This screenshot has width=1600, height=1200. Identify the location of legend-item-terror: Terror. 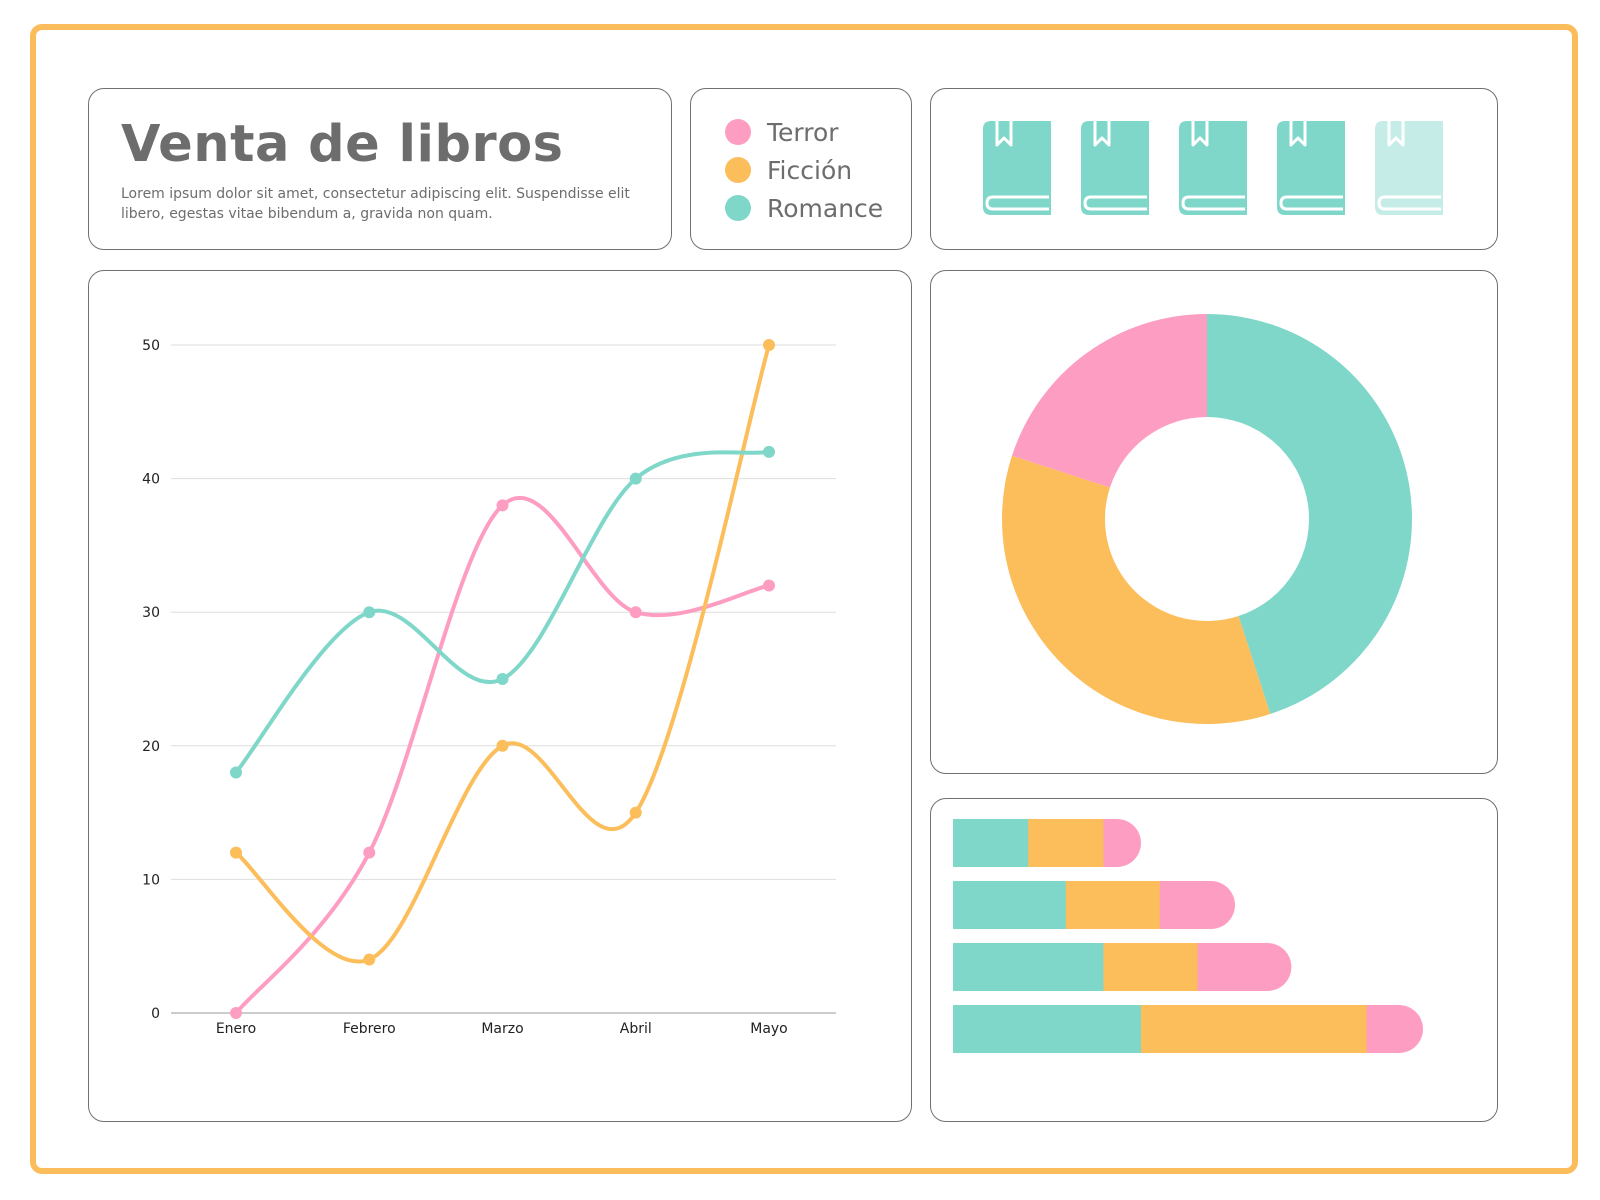
(804, 132).